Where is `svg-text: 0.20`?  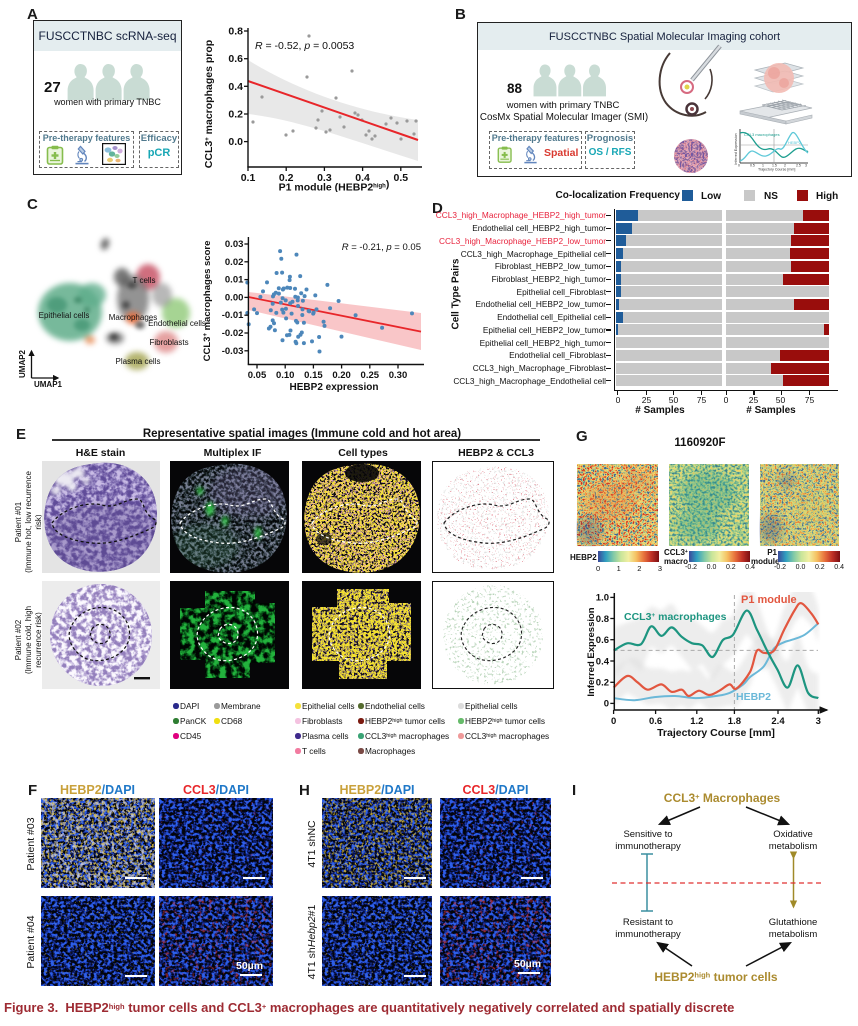 svg-text: 0.20 is located at coordinates (341, 375).